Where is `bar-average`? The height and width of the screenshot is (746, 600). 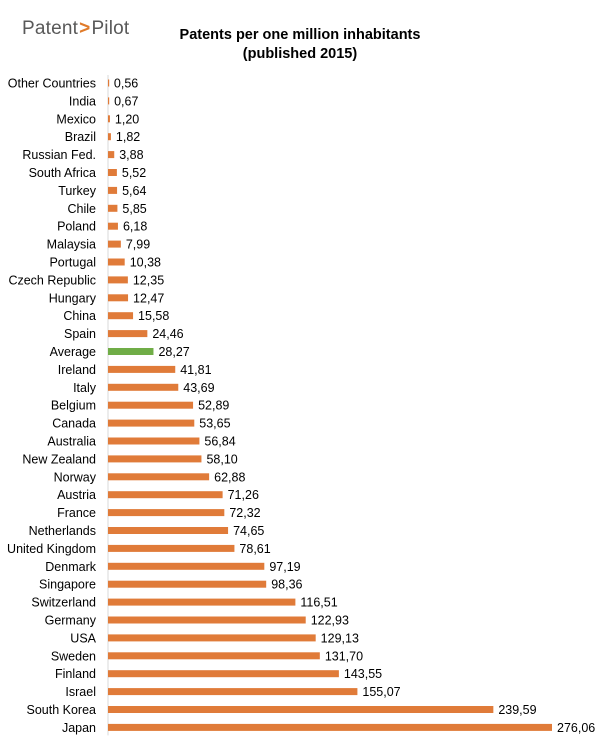 bar-average is located at coordinates (131, 351).